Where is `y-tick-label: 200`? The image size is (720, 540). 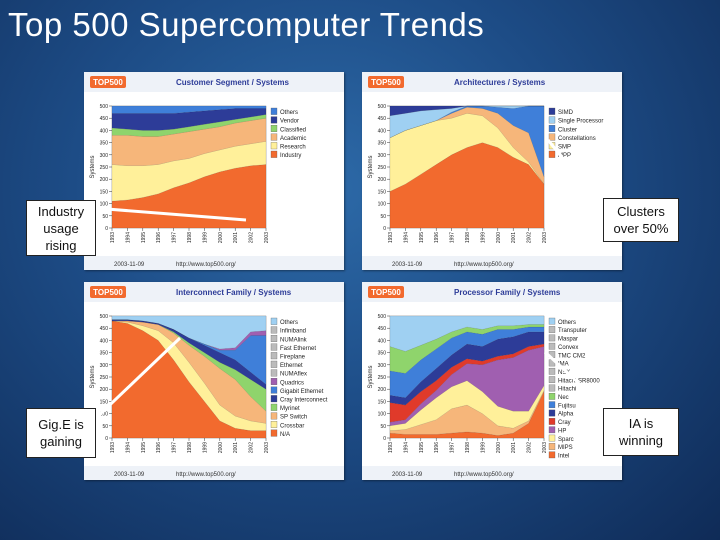
y-tick-label: 200 is located at coordinates (104, 390).